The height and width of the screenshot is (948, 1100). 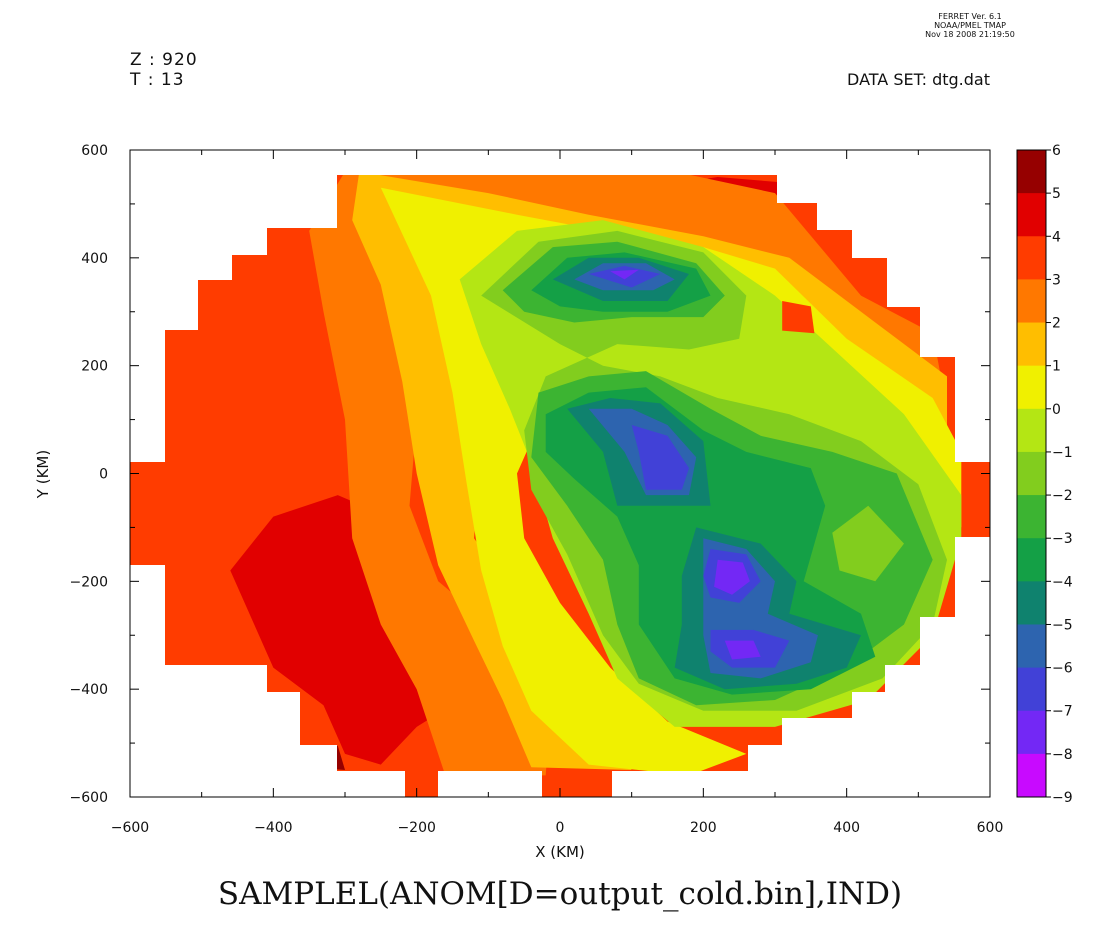 I want to click on x-tick-label: −200, so click(x=416, y=828).